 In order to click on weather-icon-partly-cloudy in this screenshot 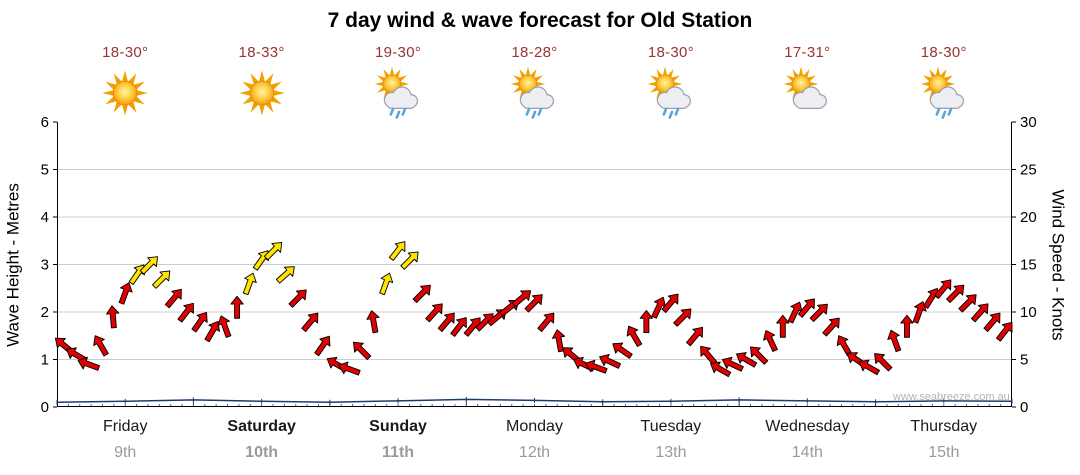, I will do `click(806, 87)`.